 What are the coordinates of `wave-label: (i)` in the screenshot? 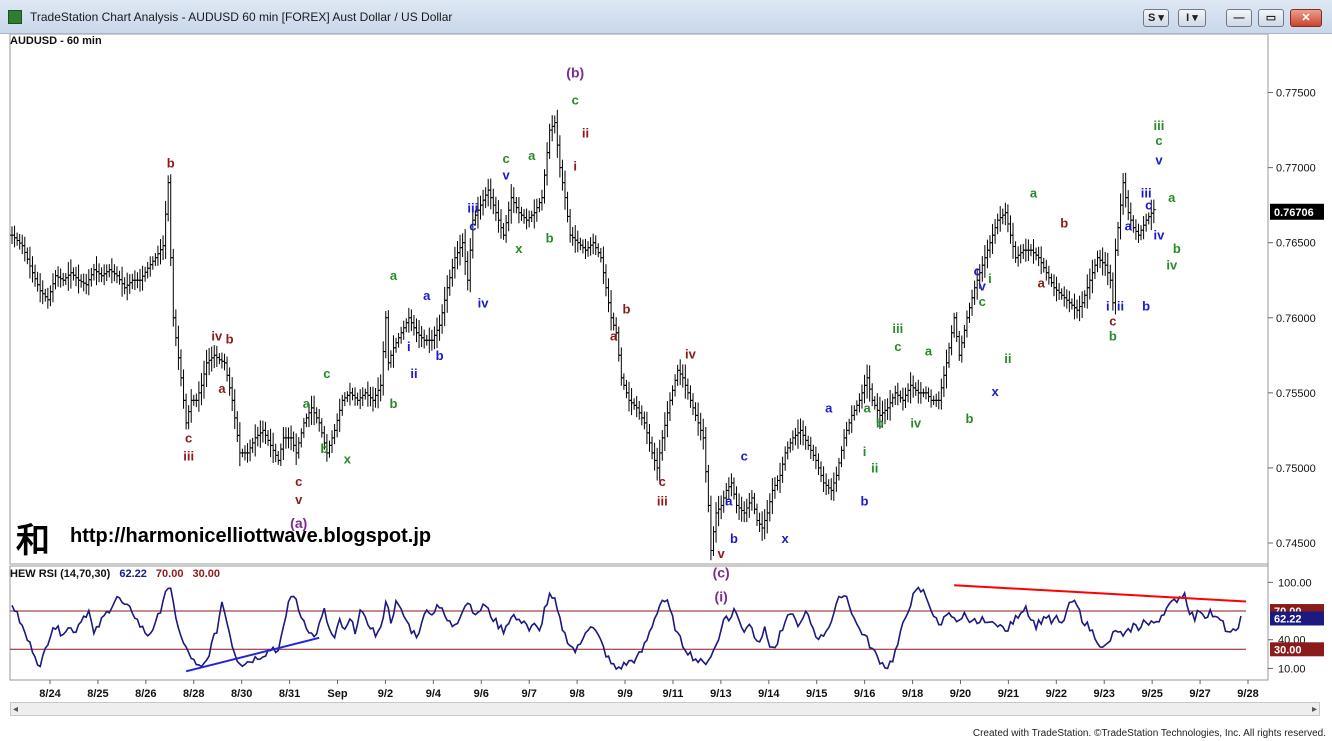 It's located at (721, 597).